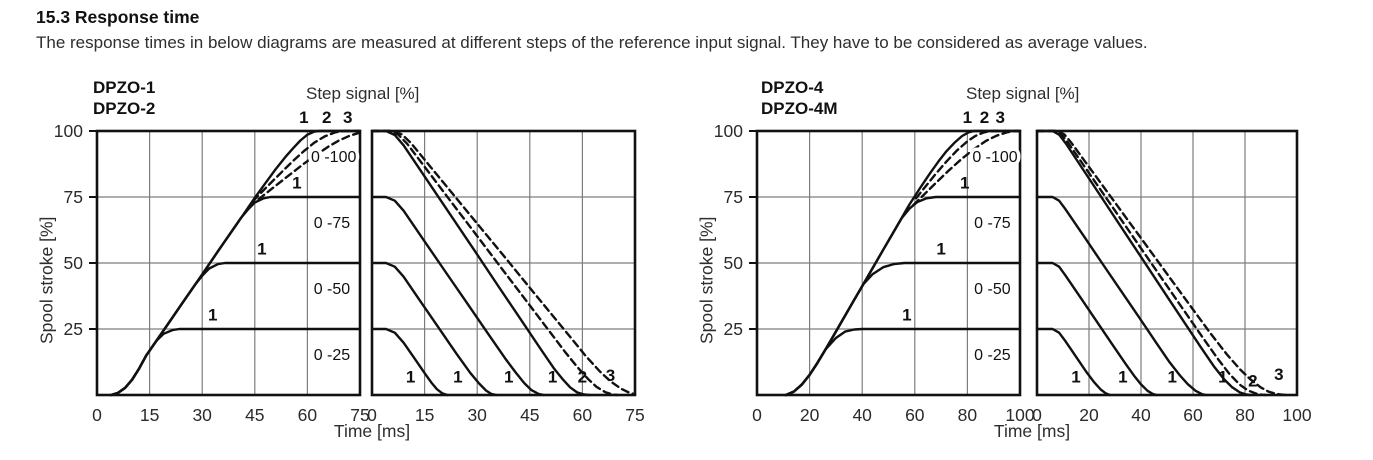 The width and height of the screenshot is (1373, 460). I want to click on y-tick-label: 100, so click(68, 131).